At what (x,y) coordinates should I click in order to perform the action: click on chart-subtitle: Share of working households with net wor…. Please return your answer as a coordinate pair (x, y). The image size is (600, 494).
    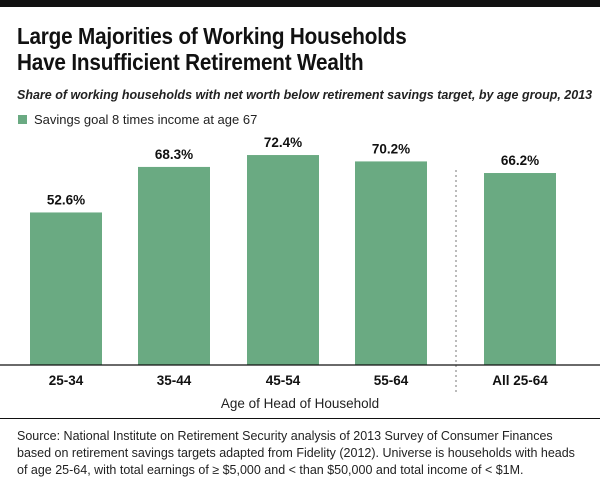
    Looking at the image, I should click on (305, 95).